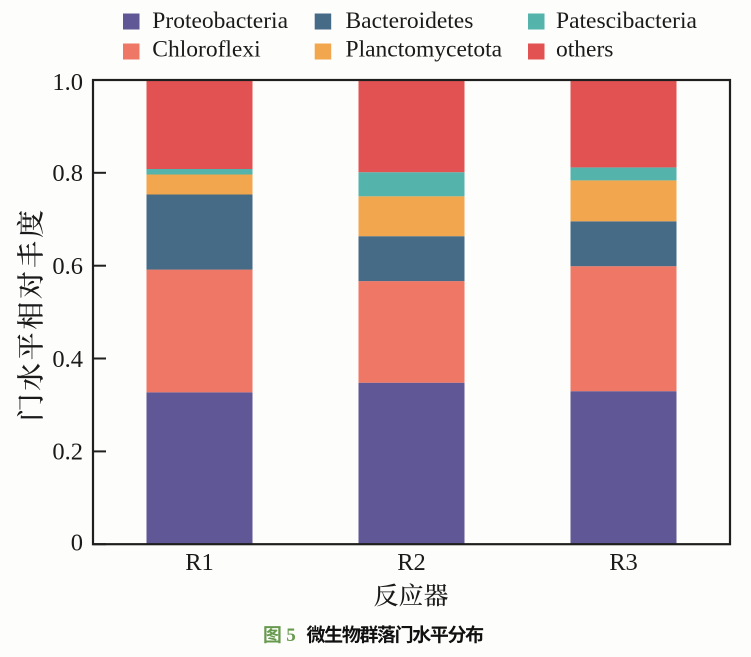 The image size is (751, 657). I want to click on svg-text: Bacteroidetes, so click(410, 21).